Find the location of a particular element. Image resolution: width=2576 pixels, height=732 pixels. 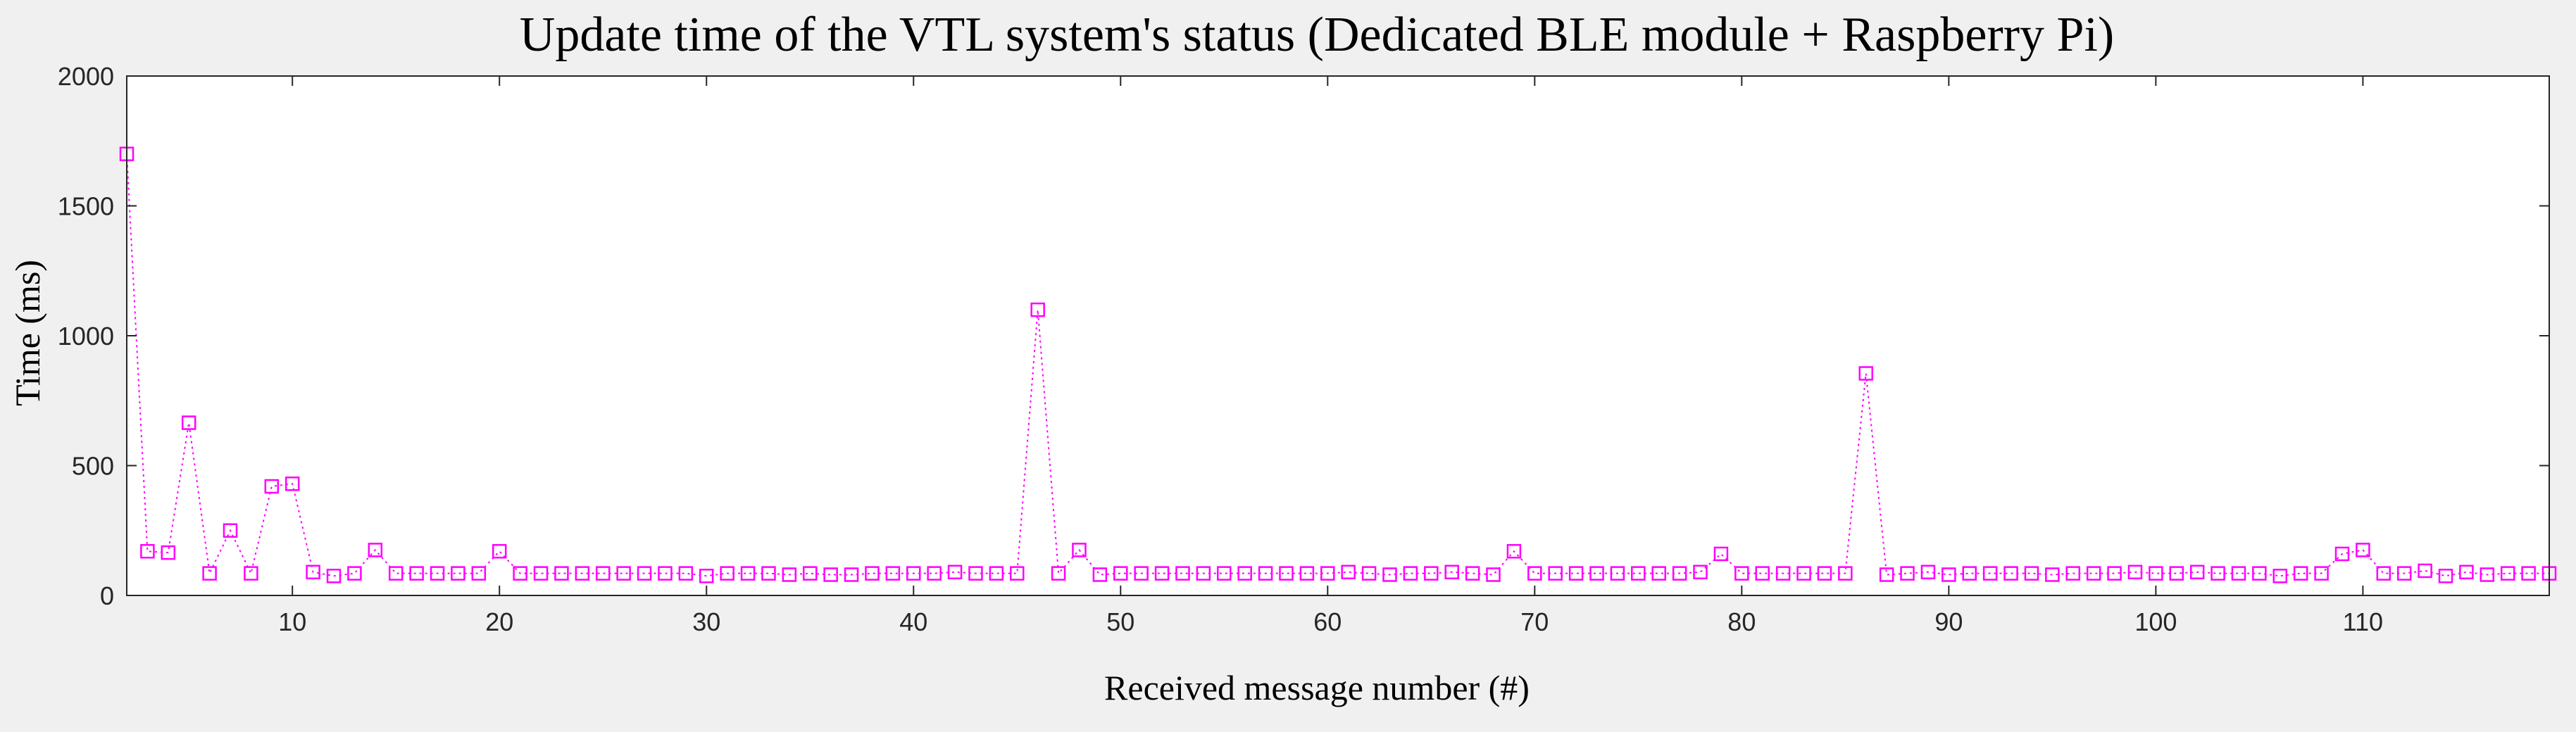

y-tick-label: 500 is located at coordinates (93, 467).